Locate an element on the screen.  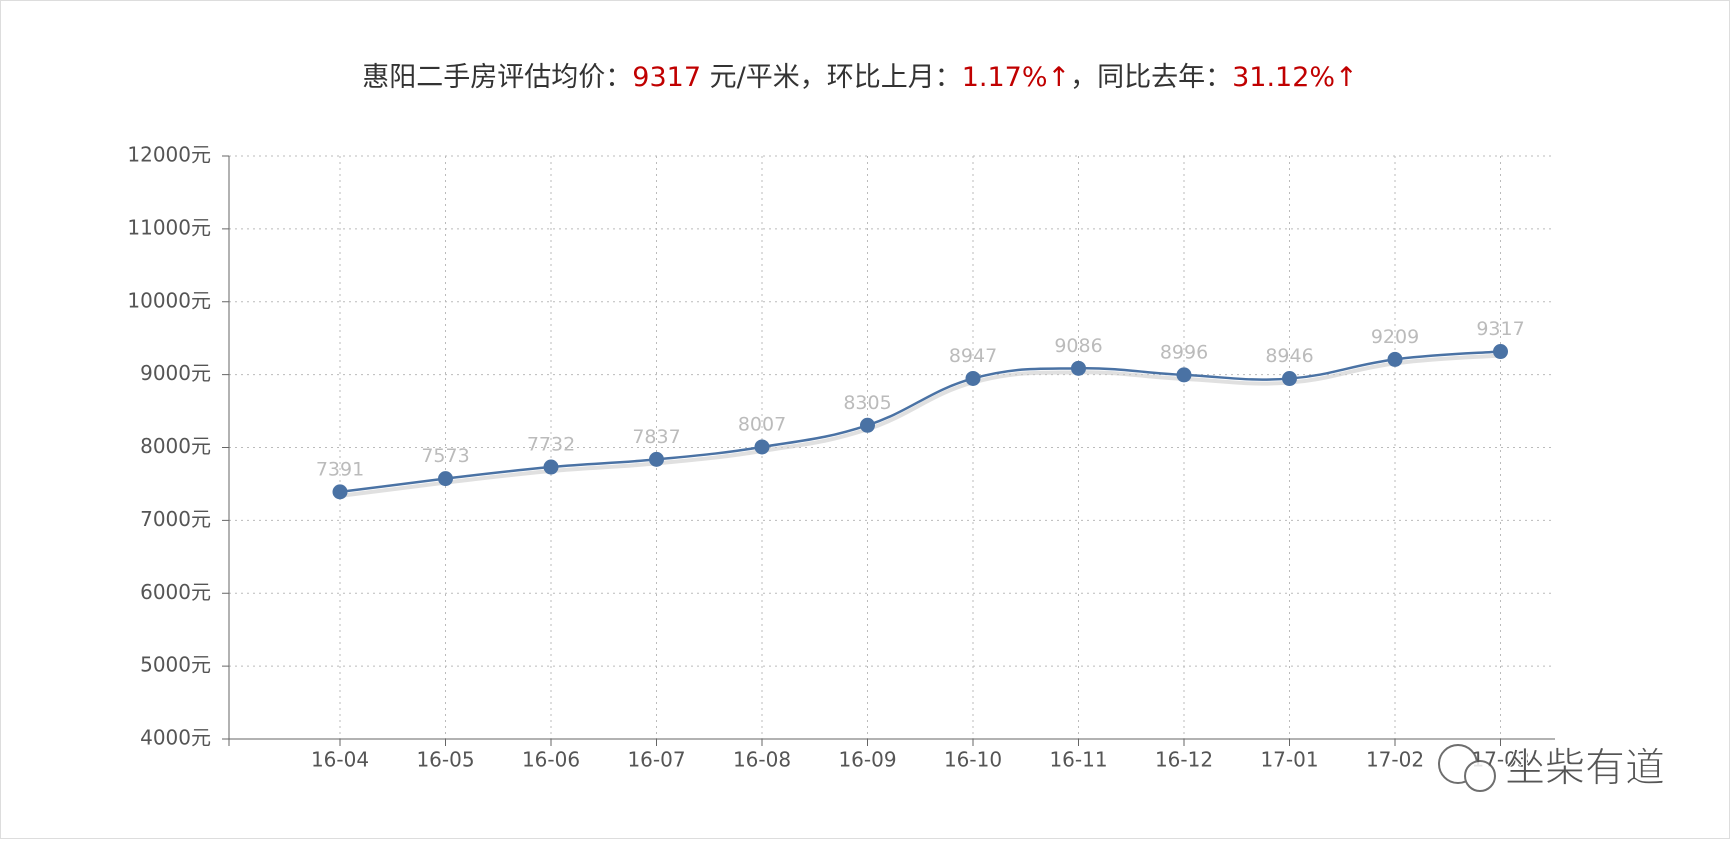
title-part: 9317 is located at coordinates (666, 77).